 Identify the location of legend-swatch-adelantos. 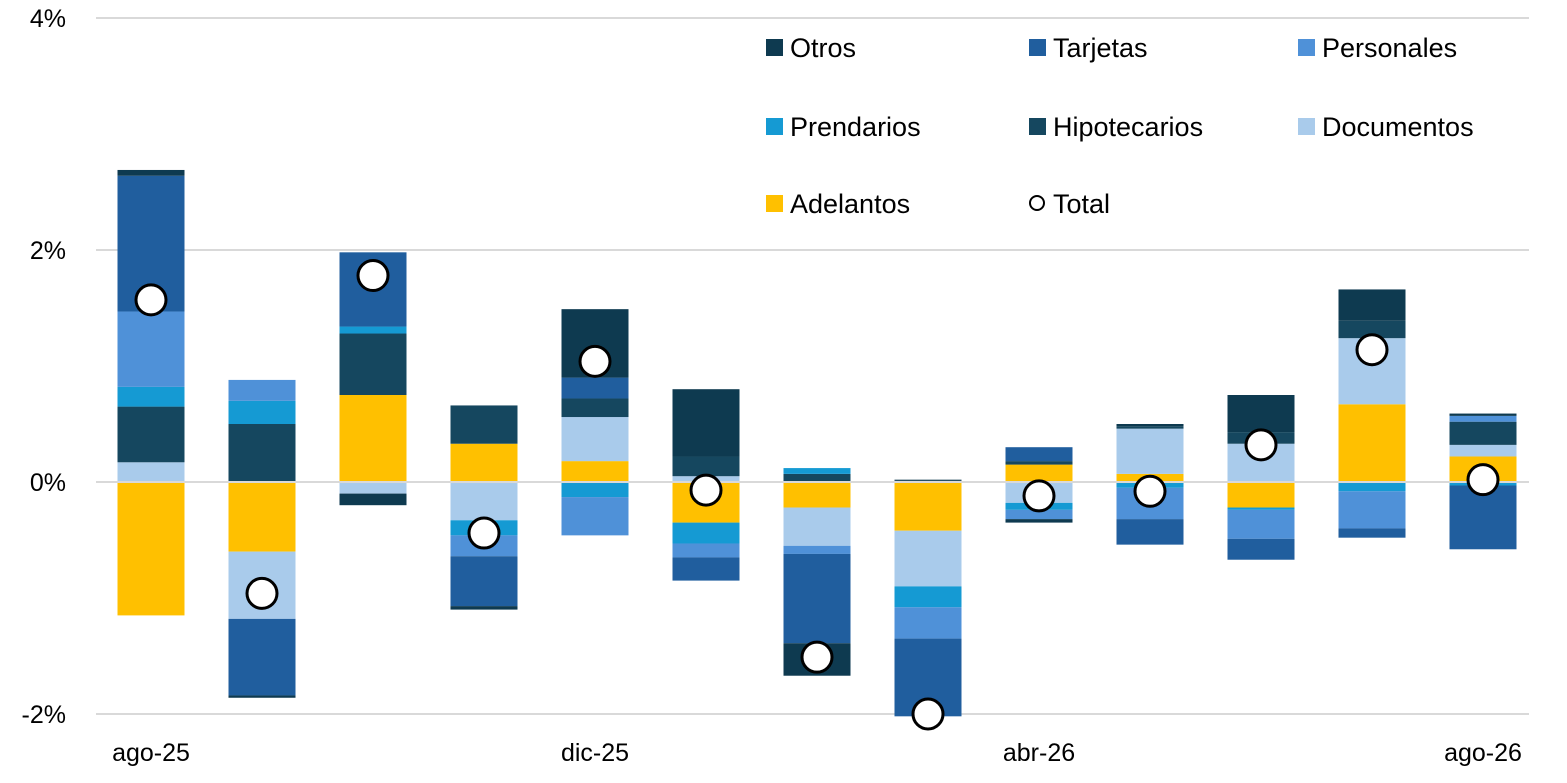
(774, 203).